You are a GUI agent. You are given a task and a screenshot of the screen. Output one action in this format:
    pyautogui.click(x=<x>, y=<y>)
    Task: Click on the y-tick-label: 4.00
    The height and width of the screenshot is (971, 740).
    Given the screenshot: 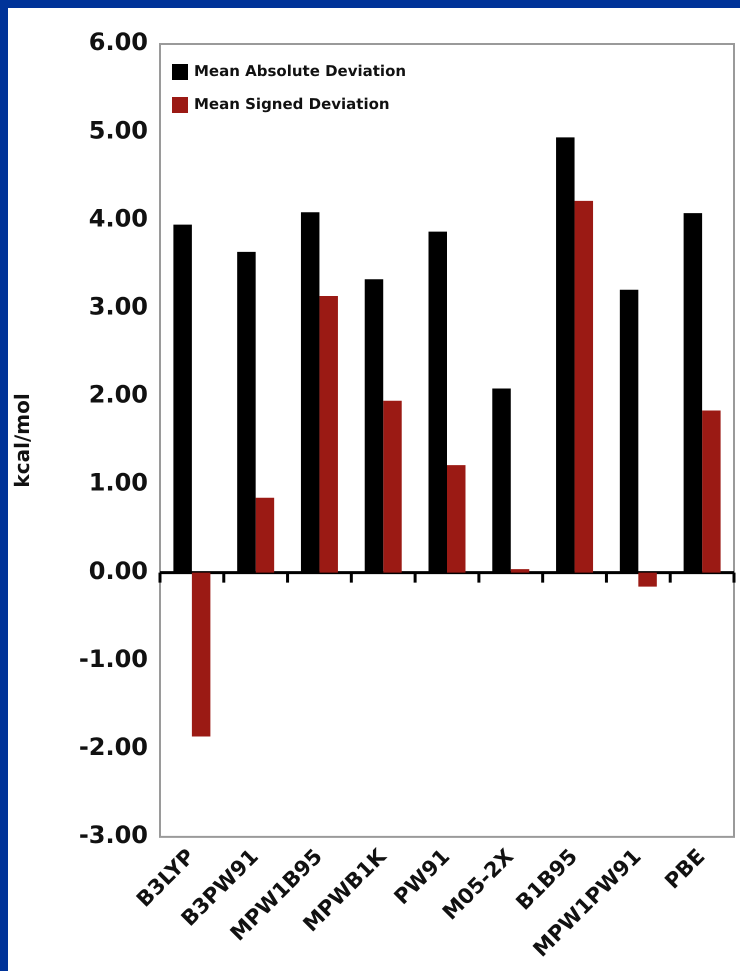 What is the action you would take?
    pyautogui.click(x=118, y=218)
    